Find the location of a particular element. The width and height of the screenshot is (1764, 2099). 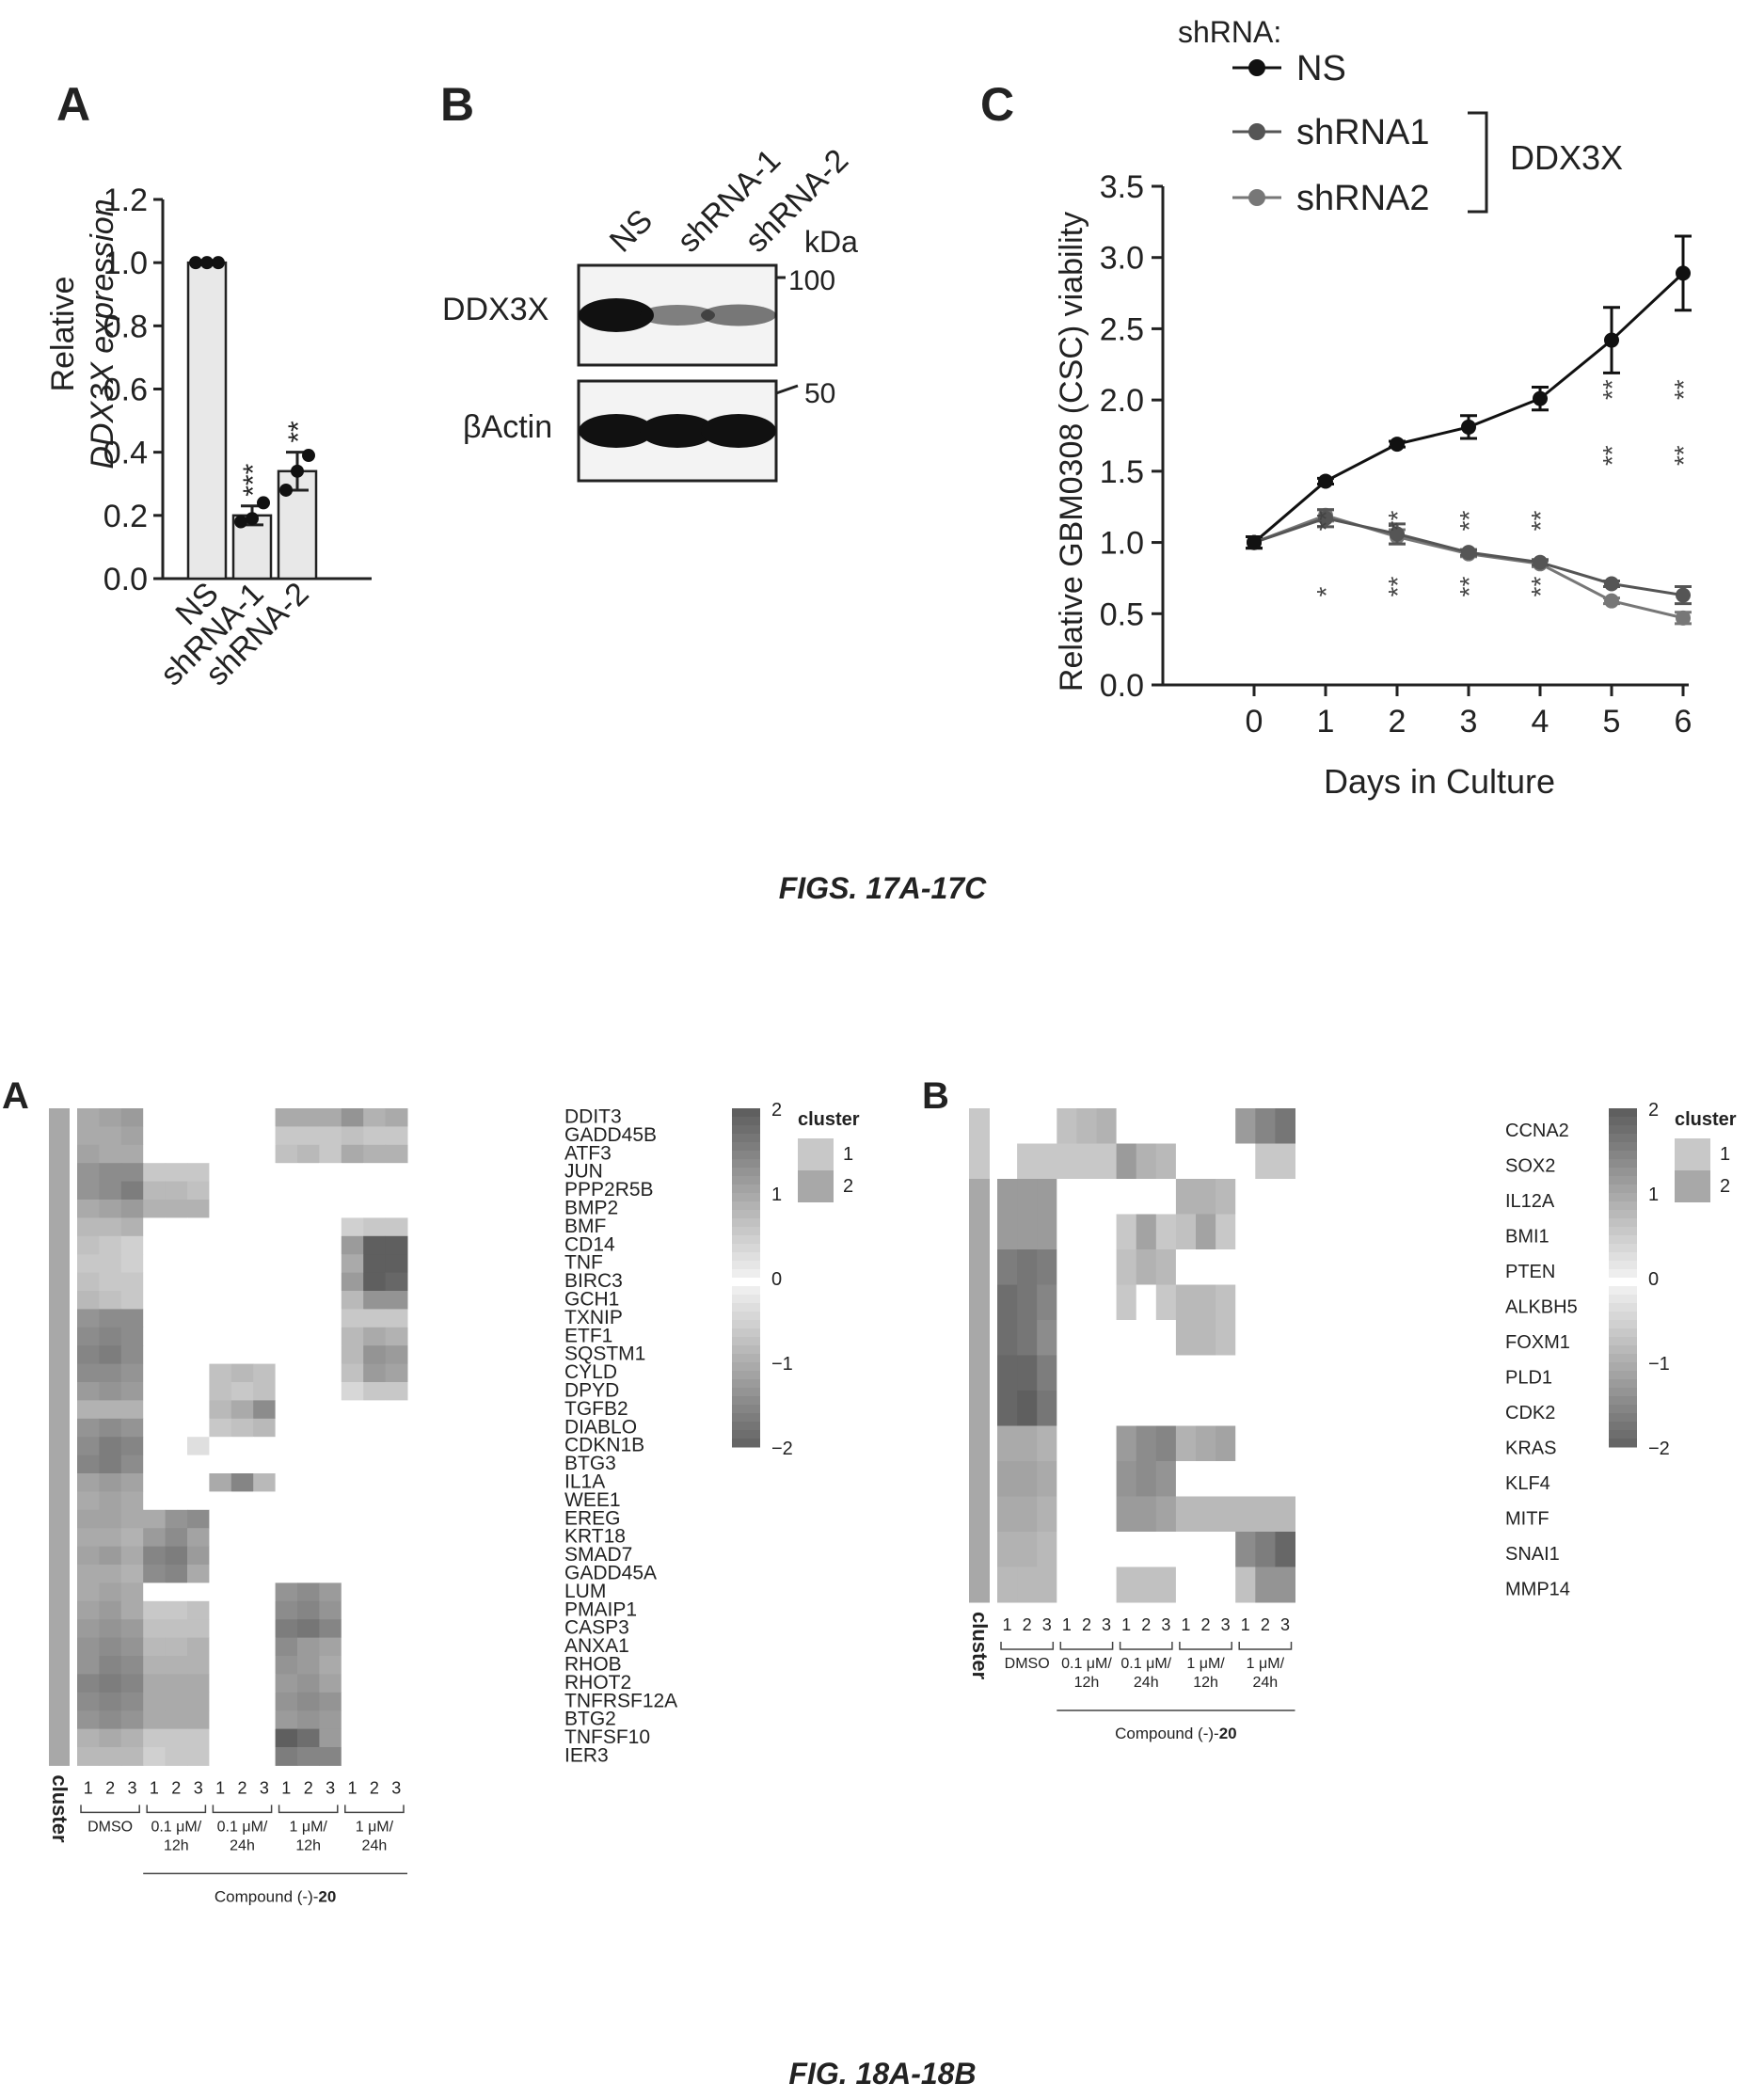

gene-label-DDIT3: DDIT3 is located at coordinates (593, 1117).